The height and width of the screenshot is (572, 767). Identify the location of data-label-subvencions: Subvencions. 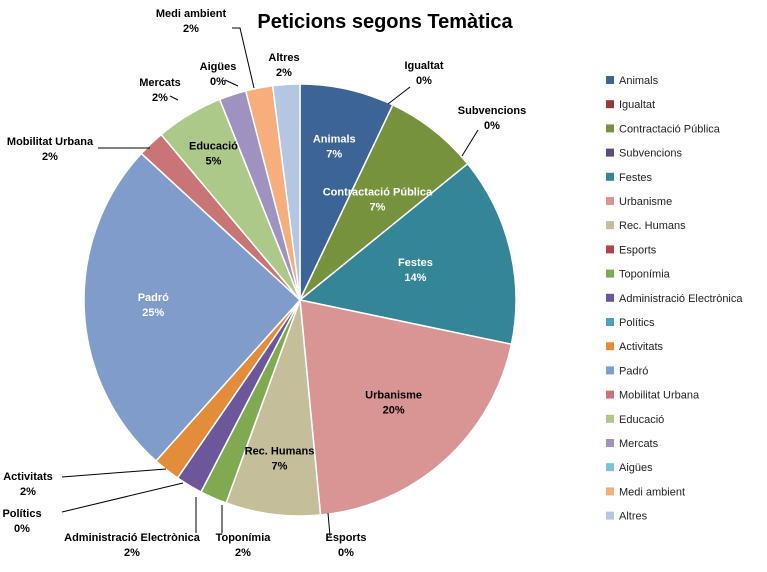
(492, 111).